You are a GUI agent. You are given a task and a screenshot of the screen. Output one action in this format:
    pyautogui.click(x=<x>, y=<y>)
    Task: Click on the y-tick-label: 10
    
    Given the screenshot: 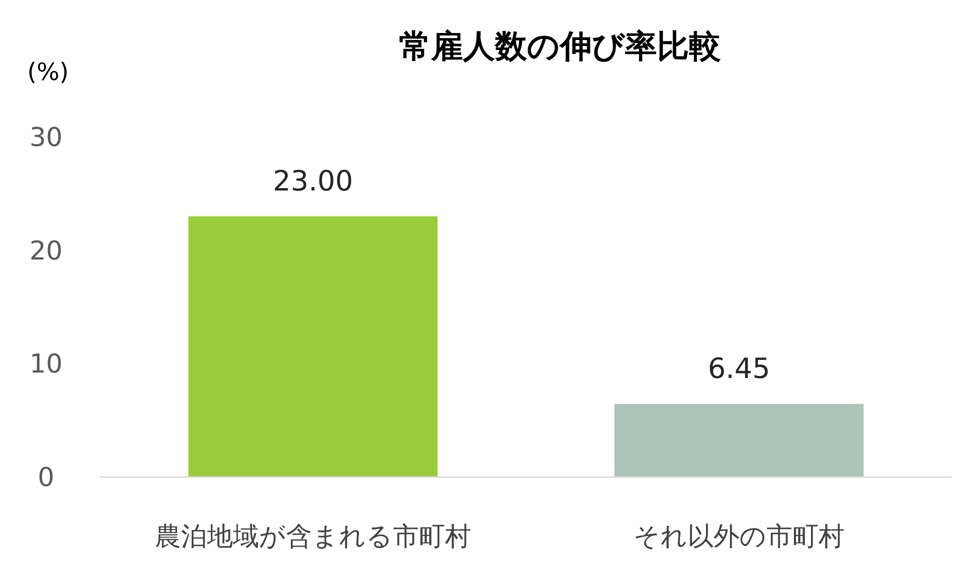 What is the action you would take?
    pyautogui.click(x=46, y=365)
    